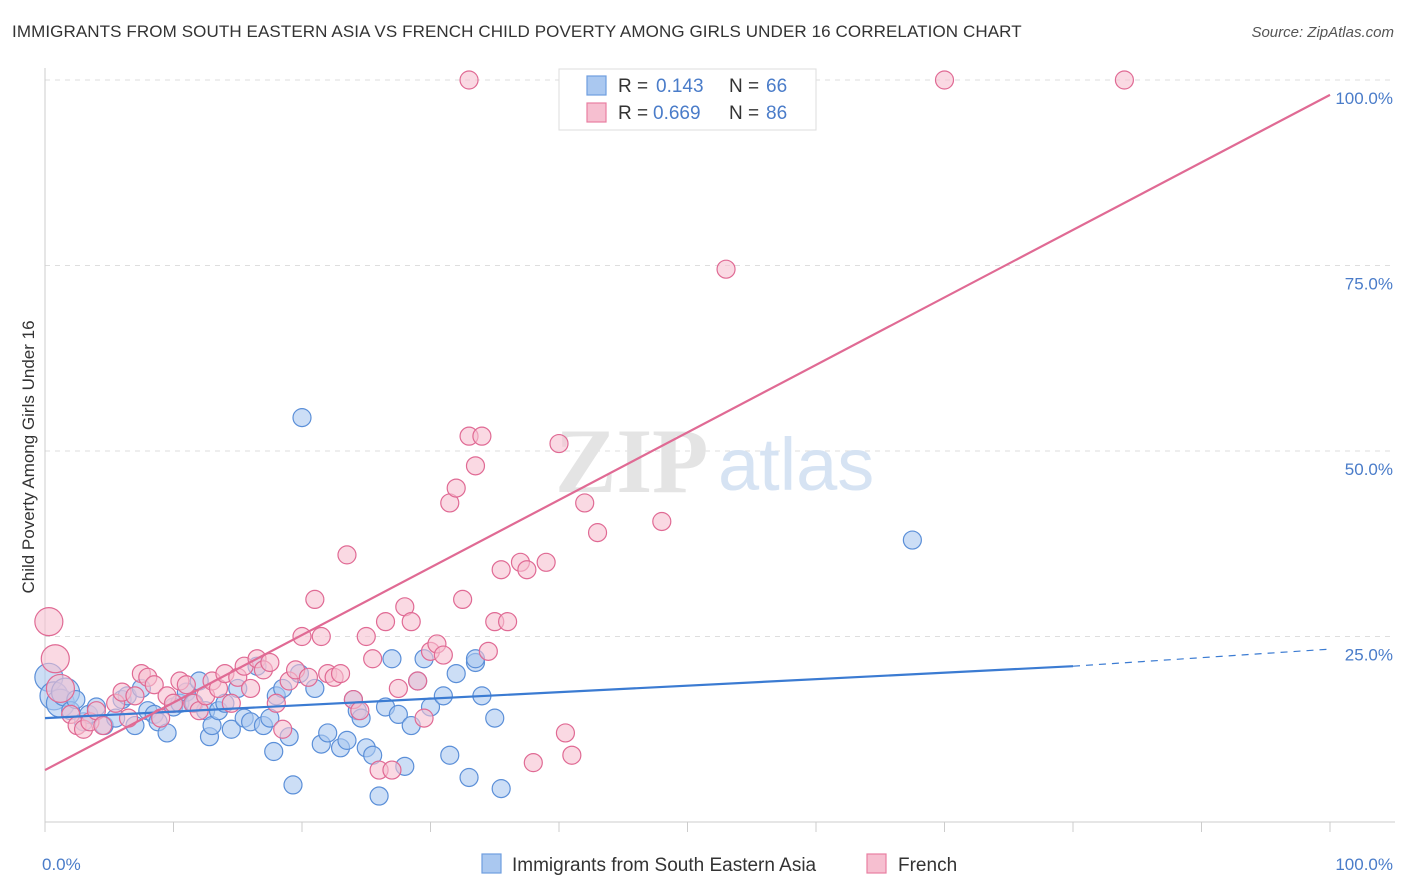  I want to click on legend-n-value-1: 66, so click(776, 86).